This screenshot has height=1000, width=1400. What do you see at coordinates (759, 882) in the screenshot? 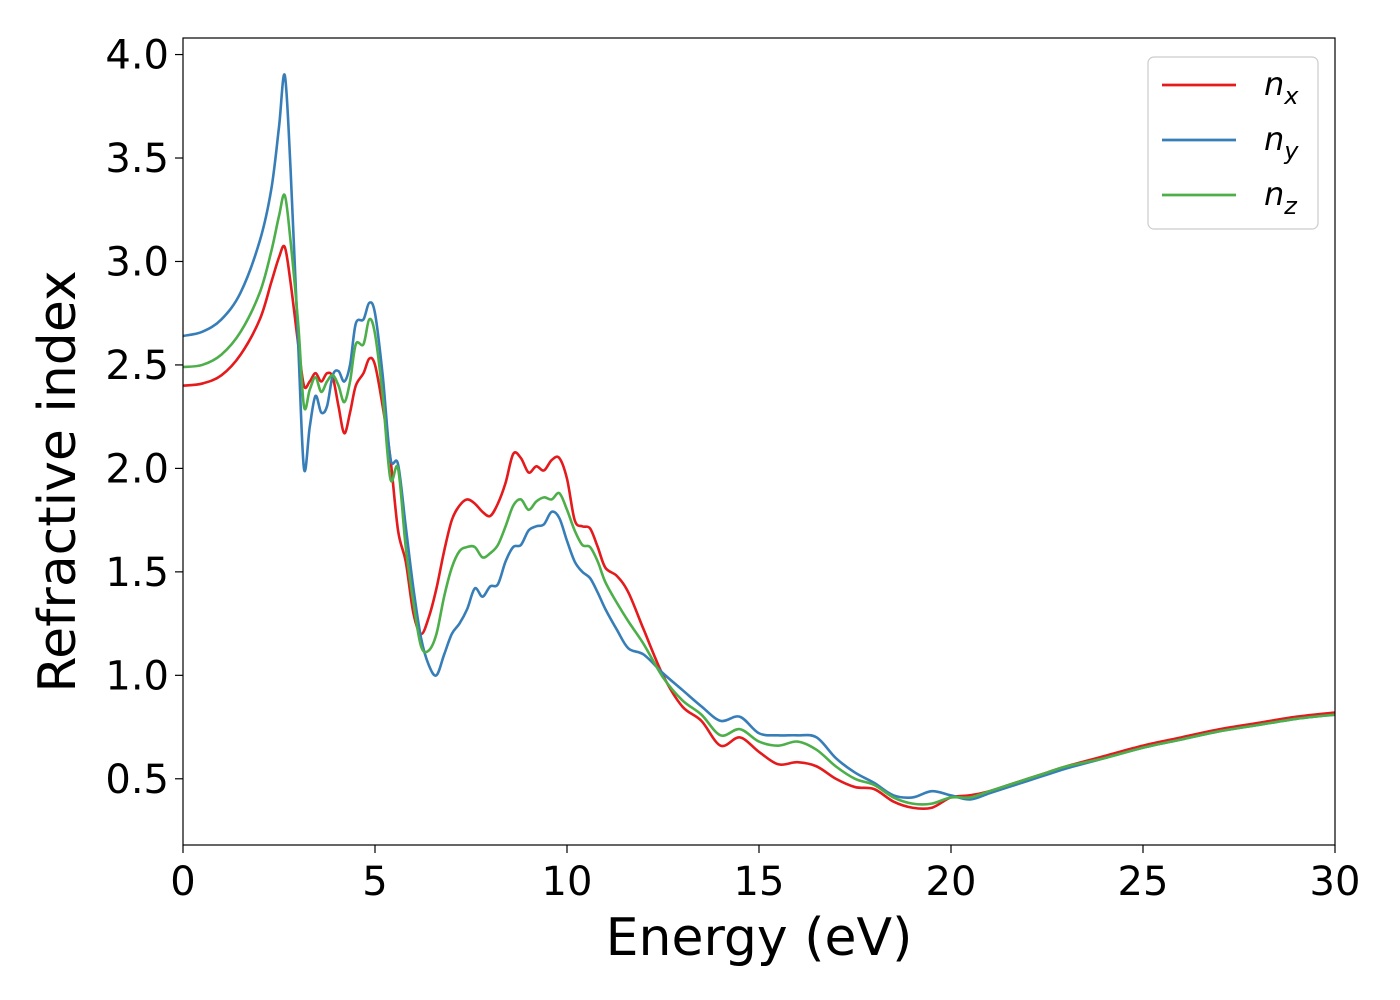
I see `x-tick-label: 15` at bounding box center [759, 882].